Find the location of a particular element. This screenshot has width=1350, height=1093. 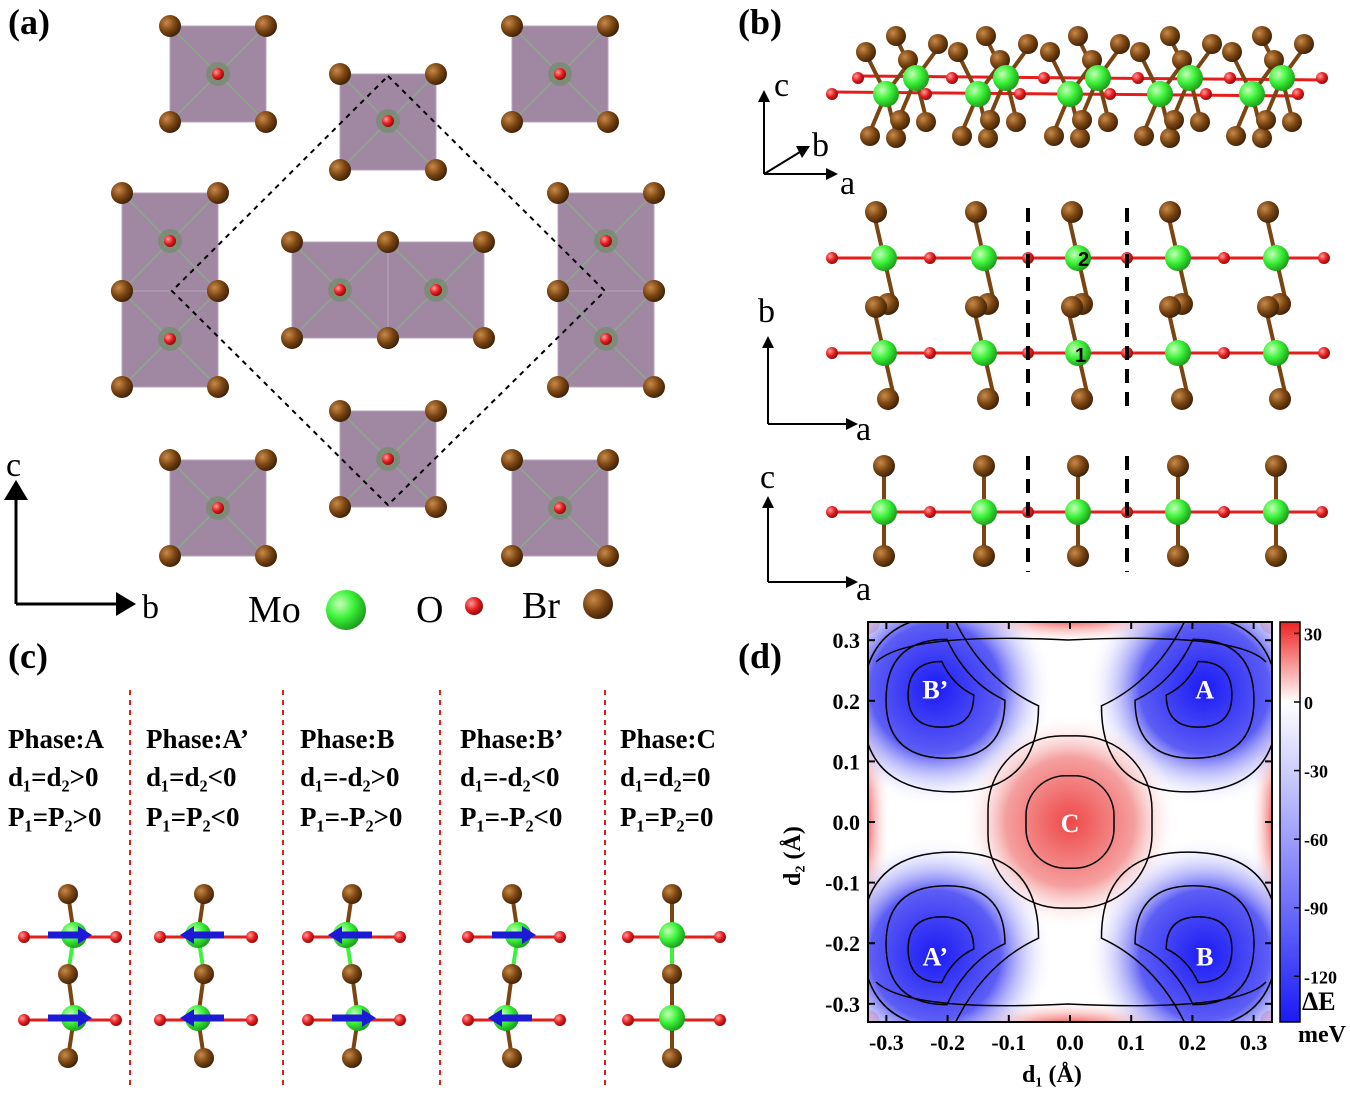

legend-o-swatch is located at coordinates (474, 606).